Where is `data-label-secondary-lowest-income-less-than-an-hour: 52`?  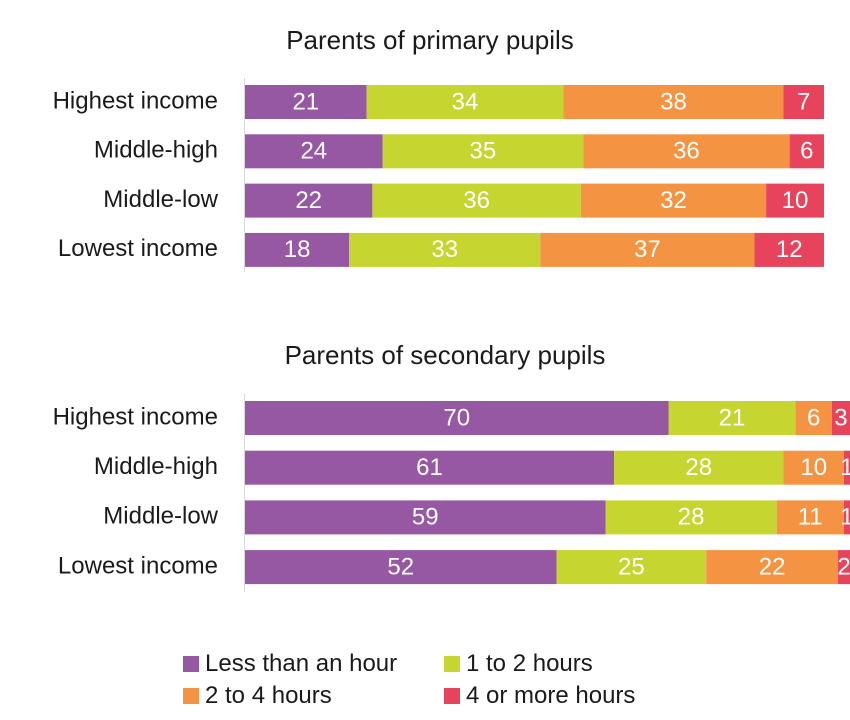
data-label-secondary-lowest-income-less-than-an-hour: 52 is located at coordinates (400, 566).